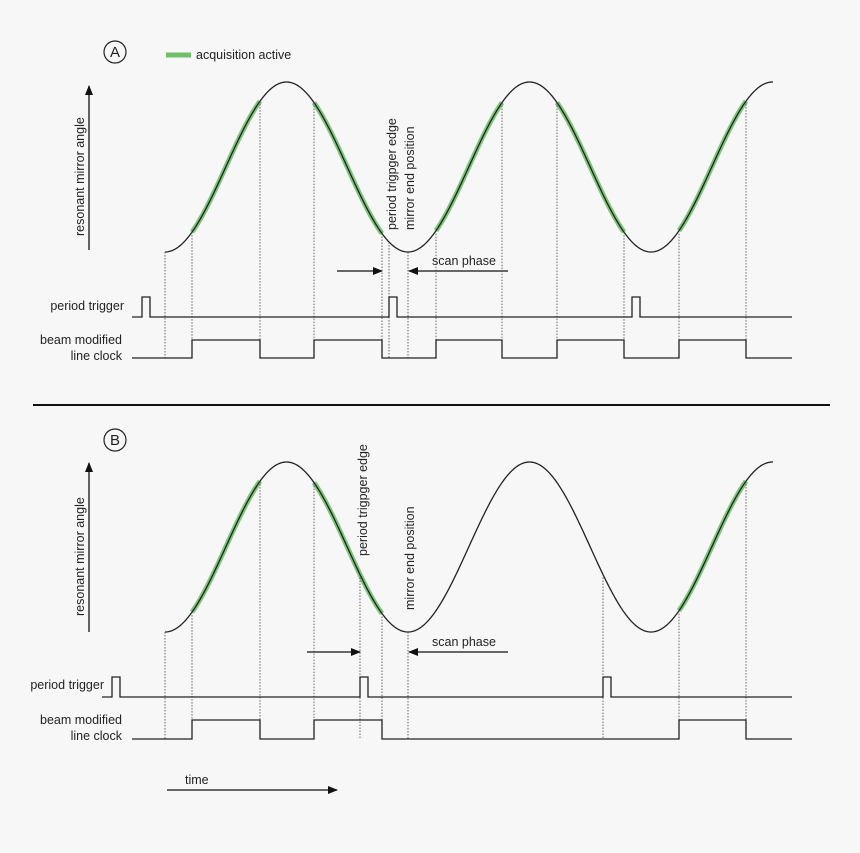  What do you see at coordinates (67, 685) in the screenshot?
I see `period-trigger-label-b: period trigger` at bounding box center [67, 685].